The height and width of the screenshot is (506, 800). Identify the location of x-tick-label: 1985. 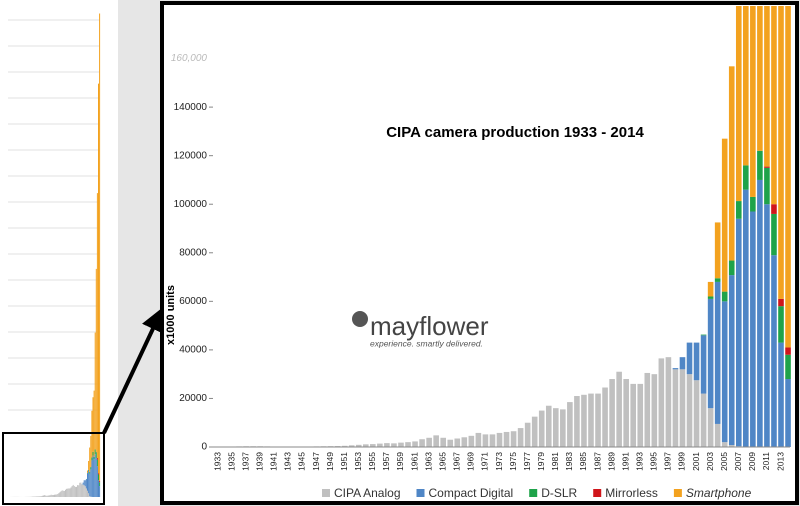
(583, 461).